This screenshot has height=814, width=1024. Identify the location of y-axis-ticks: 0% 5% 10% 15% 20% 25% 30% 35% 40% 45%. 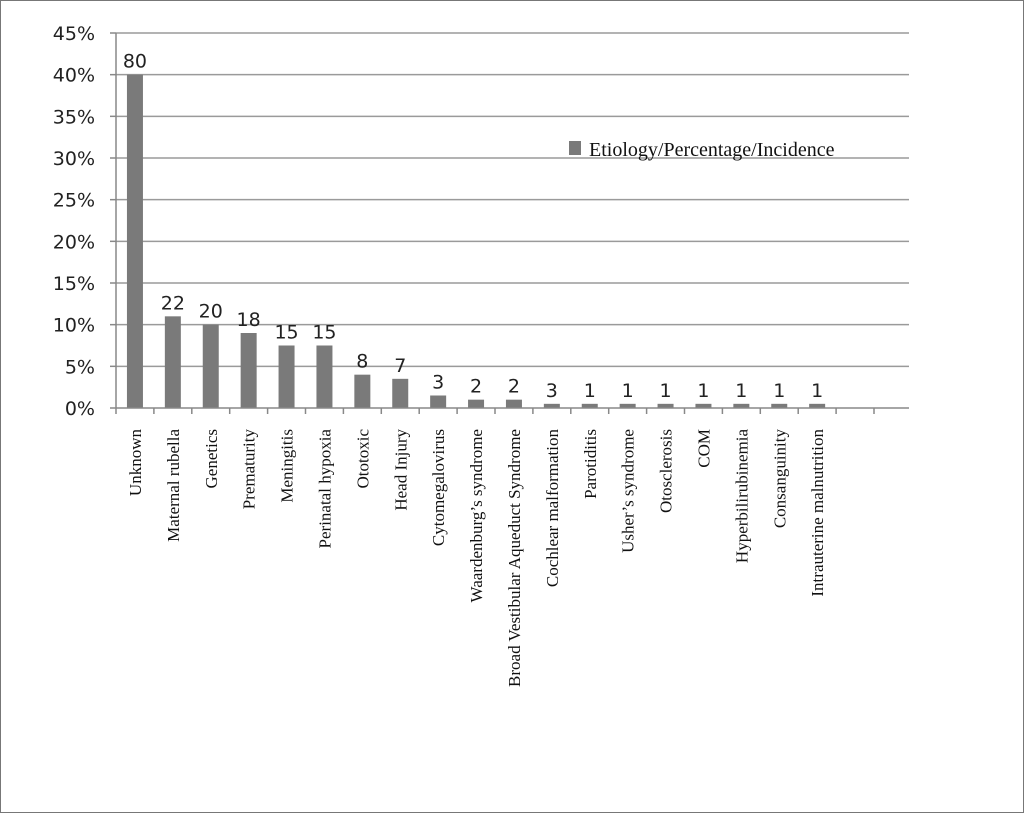
(74, 221).